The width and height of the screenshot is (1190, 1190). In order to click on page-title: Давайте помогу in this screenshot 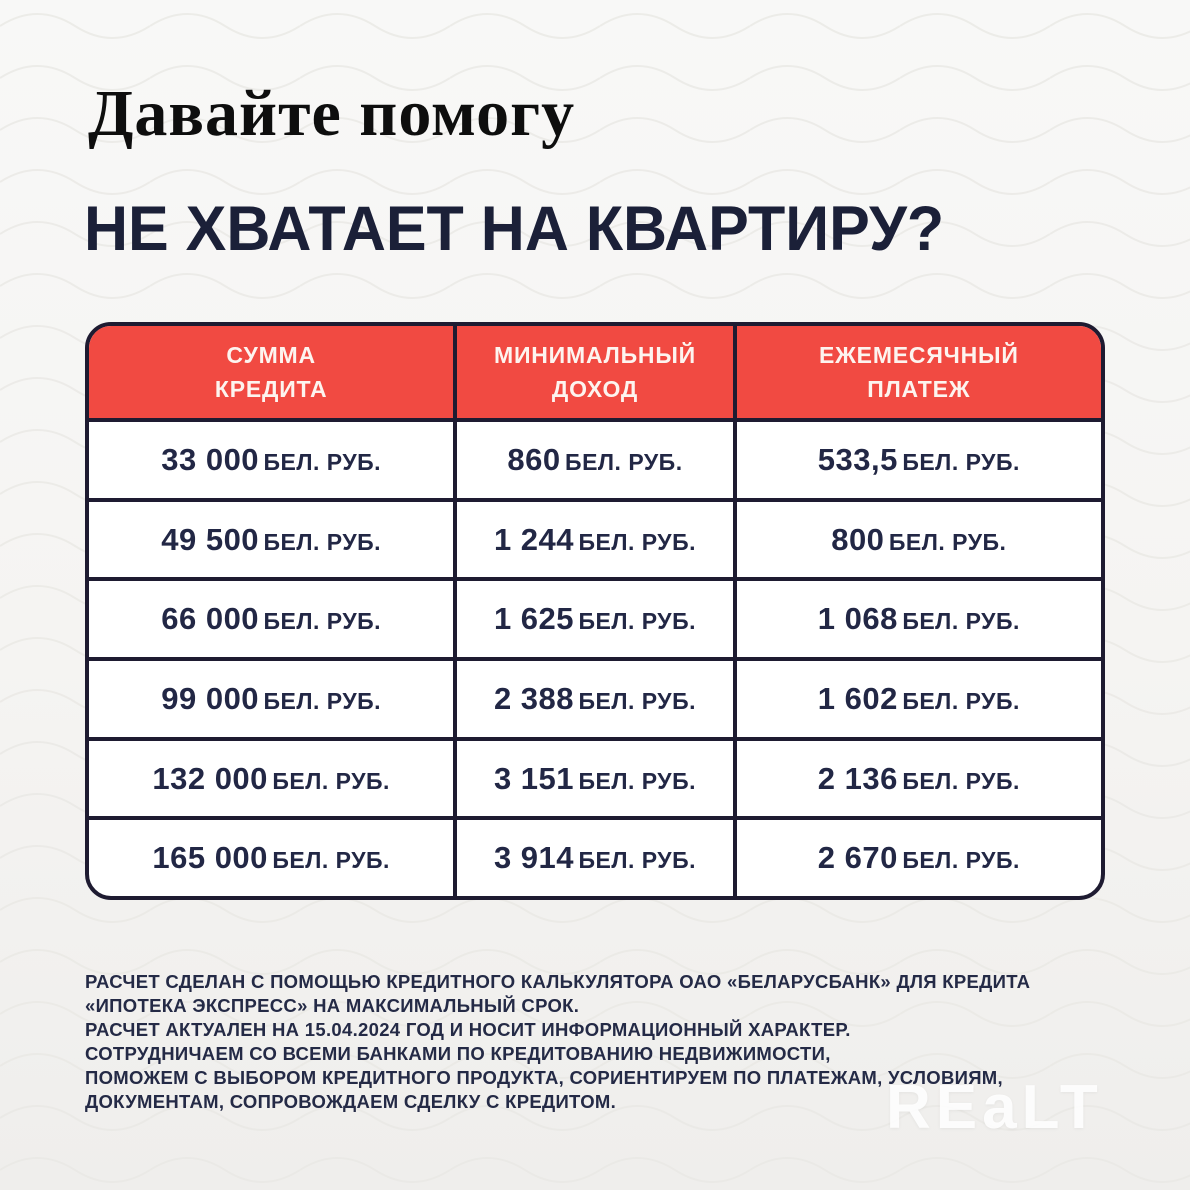, I will do `click(332, 113)`.